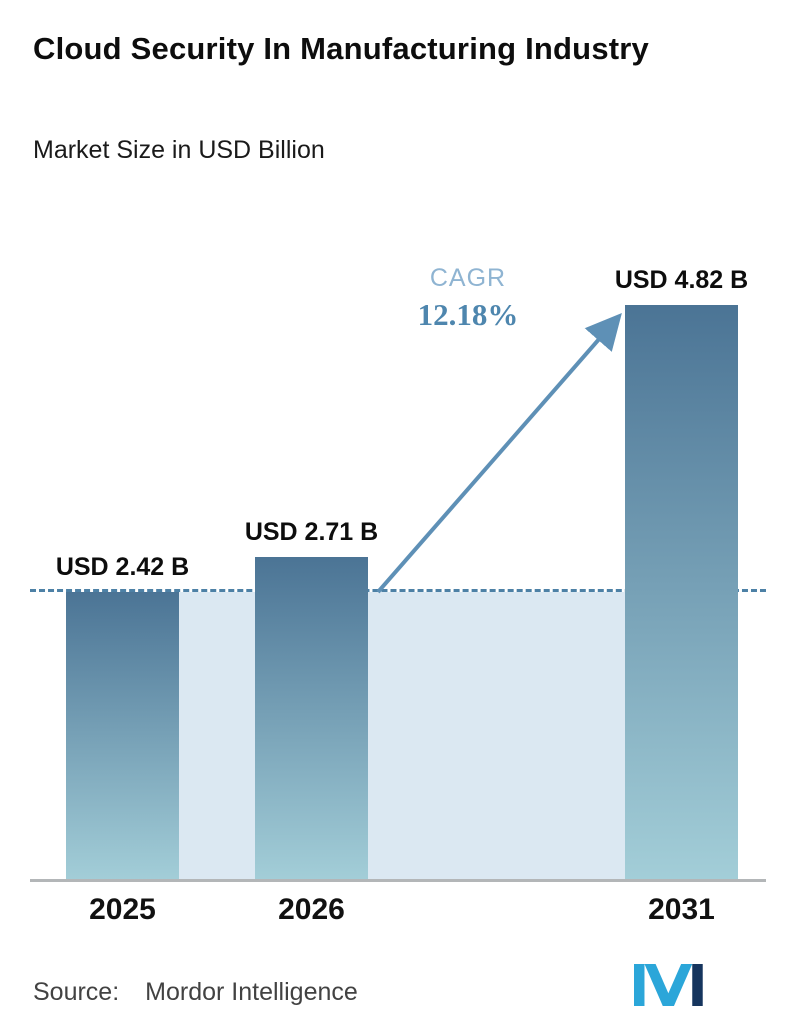 This screenshot has width=796, height=1034. What do you see at coordinates (398, 880) in the screenshot?
I see `x-axis-line` at bounding box center [398, 880].